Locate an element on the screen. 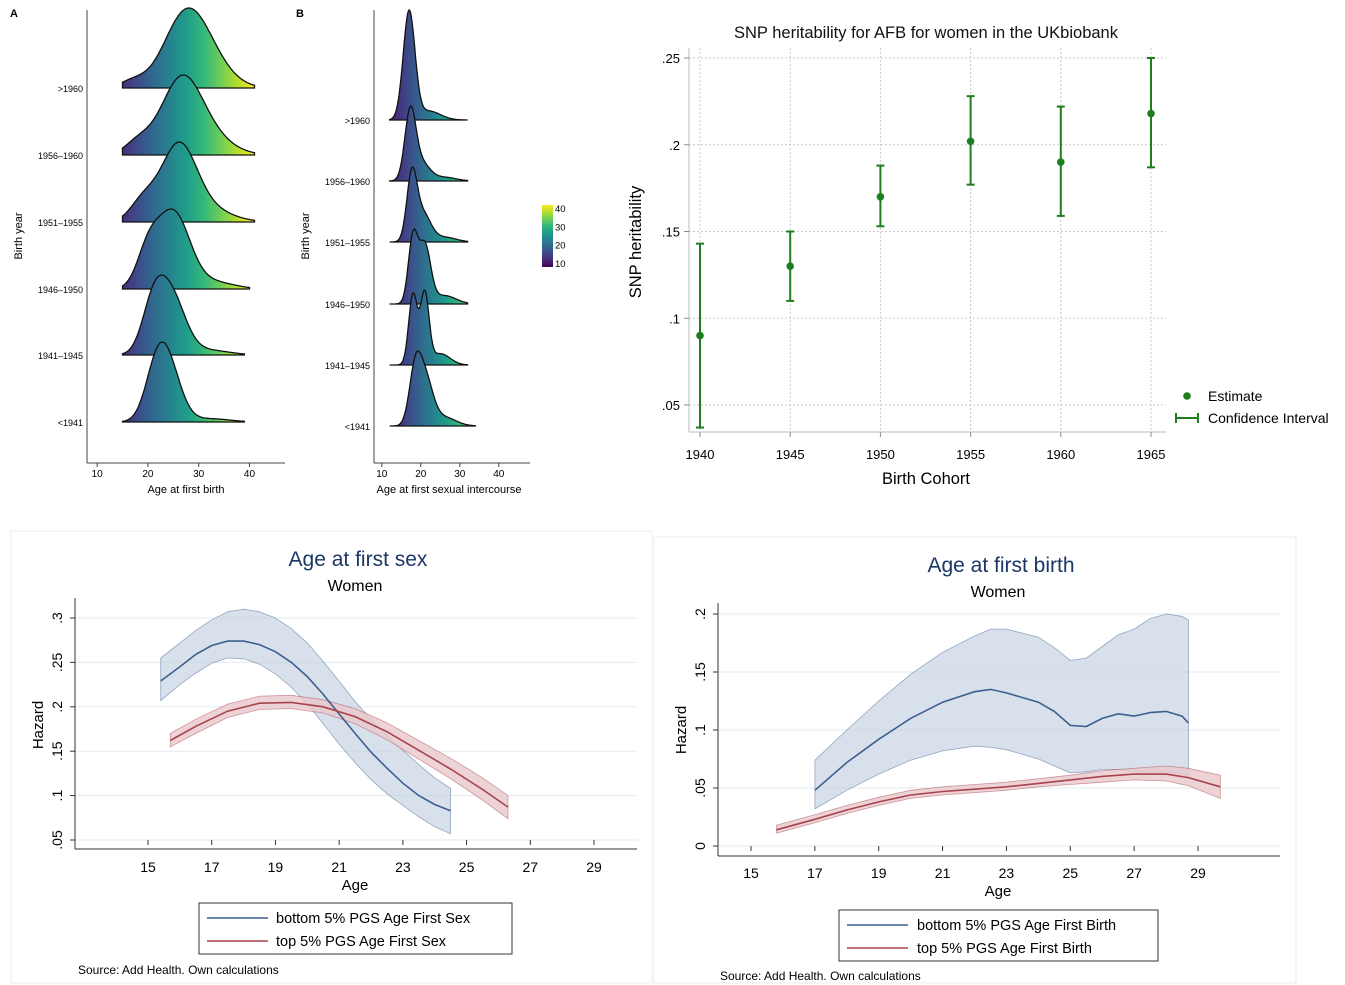 The height and width of the screenshot is (985, 1345). d-legend-label-bottom: bottom 5% PGS Age First Sex is located at coordinates (373, 919).